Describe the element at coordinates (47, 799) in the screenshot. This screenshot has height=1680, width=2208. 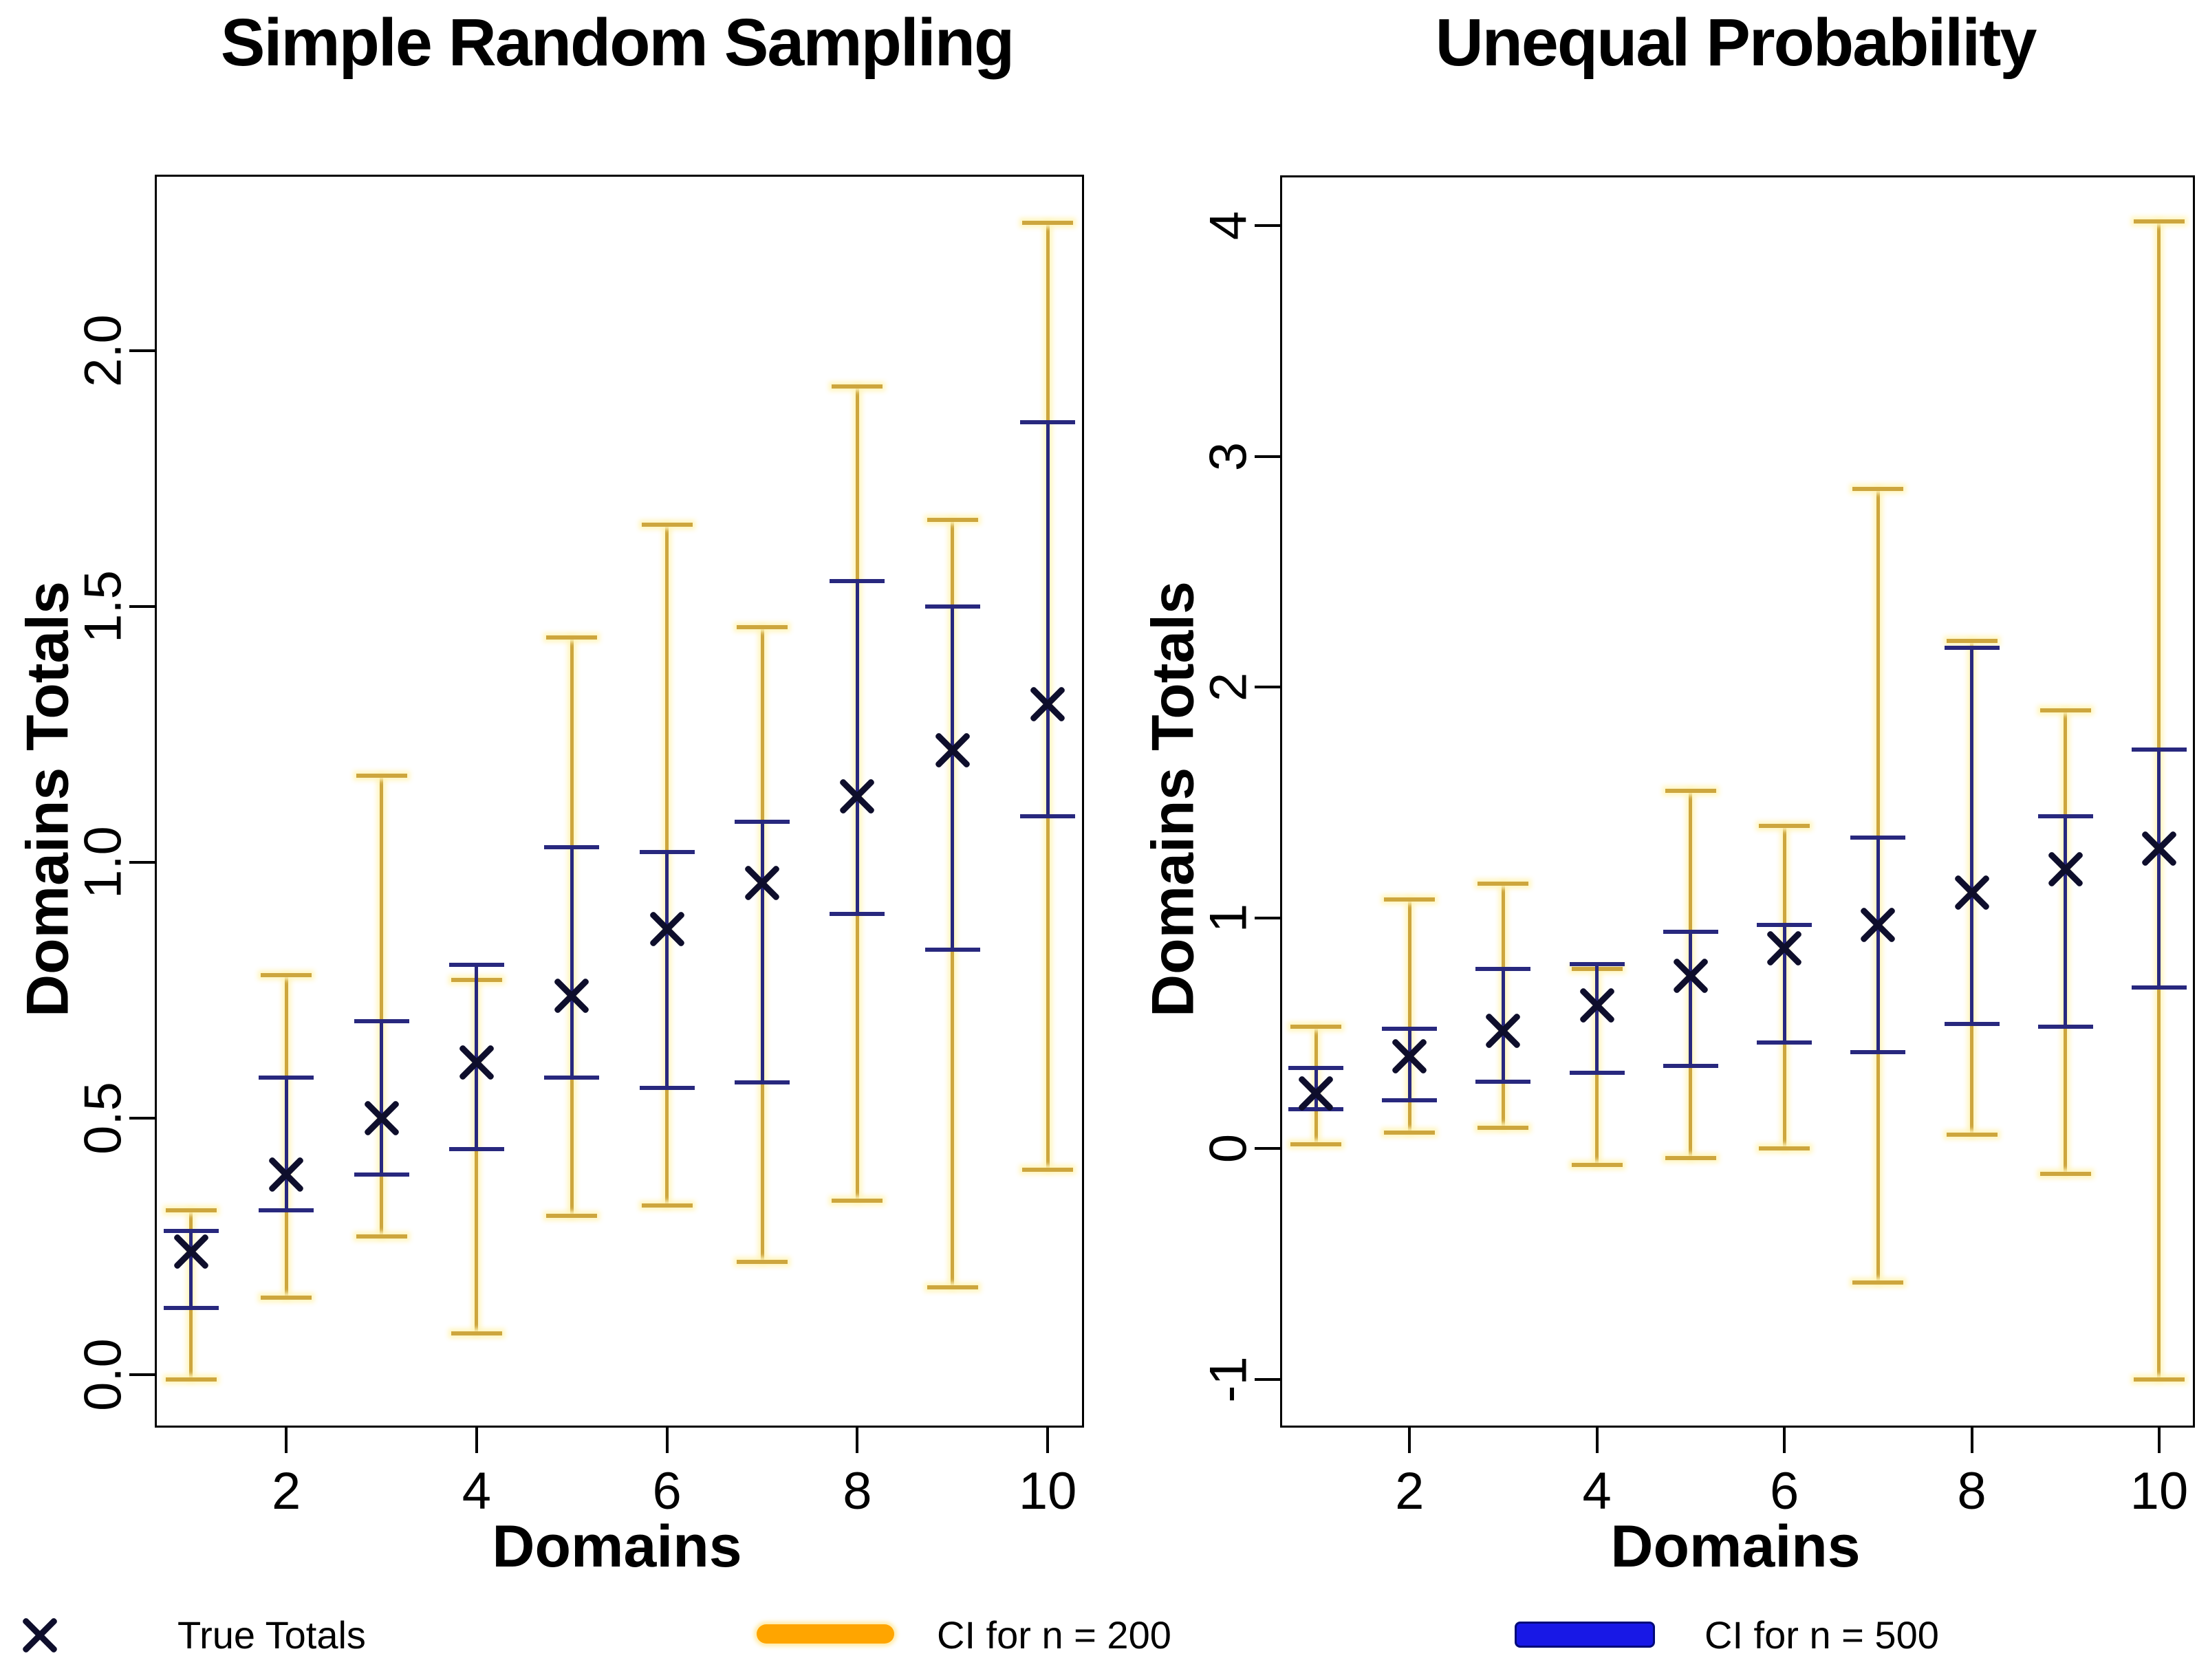
I see `left-y-axis-label: Domains Totals` at that location.